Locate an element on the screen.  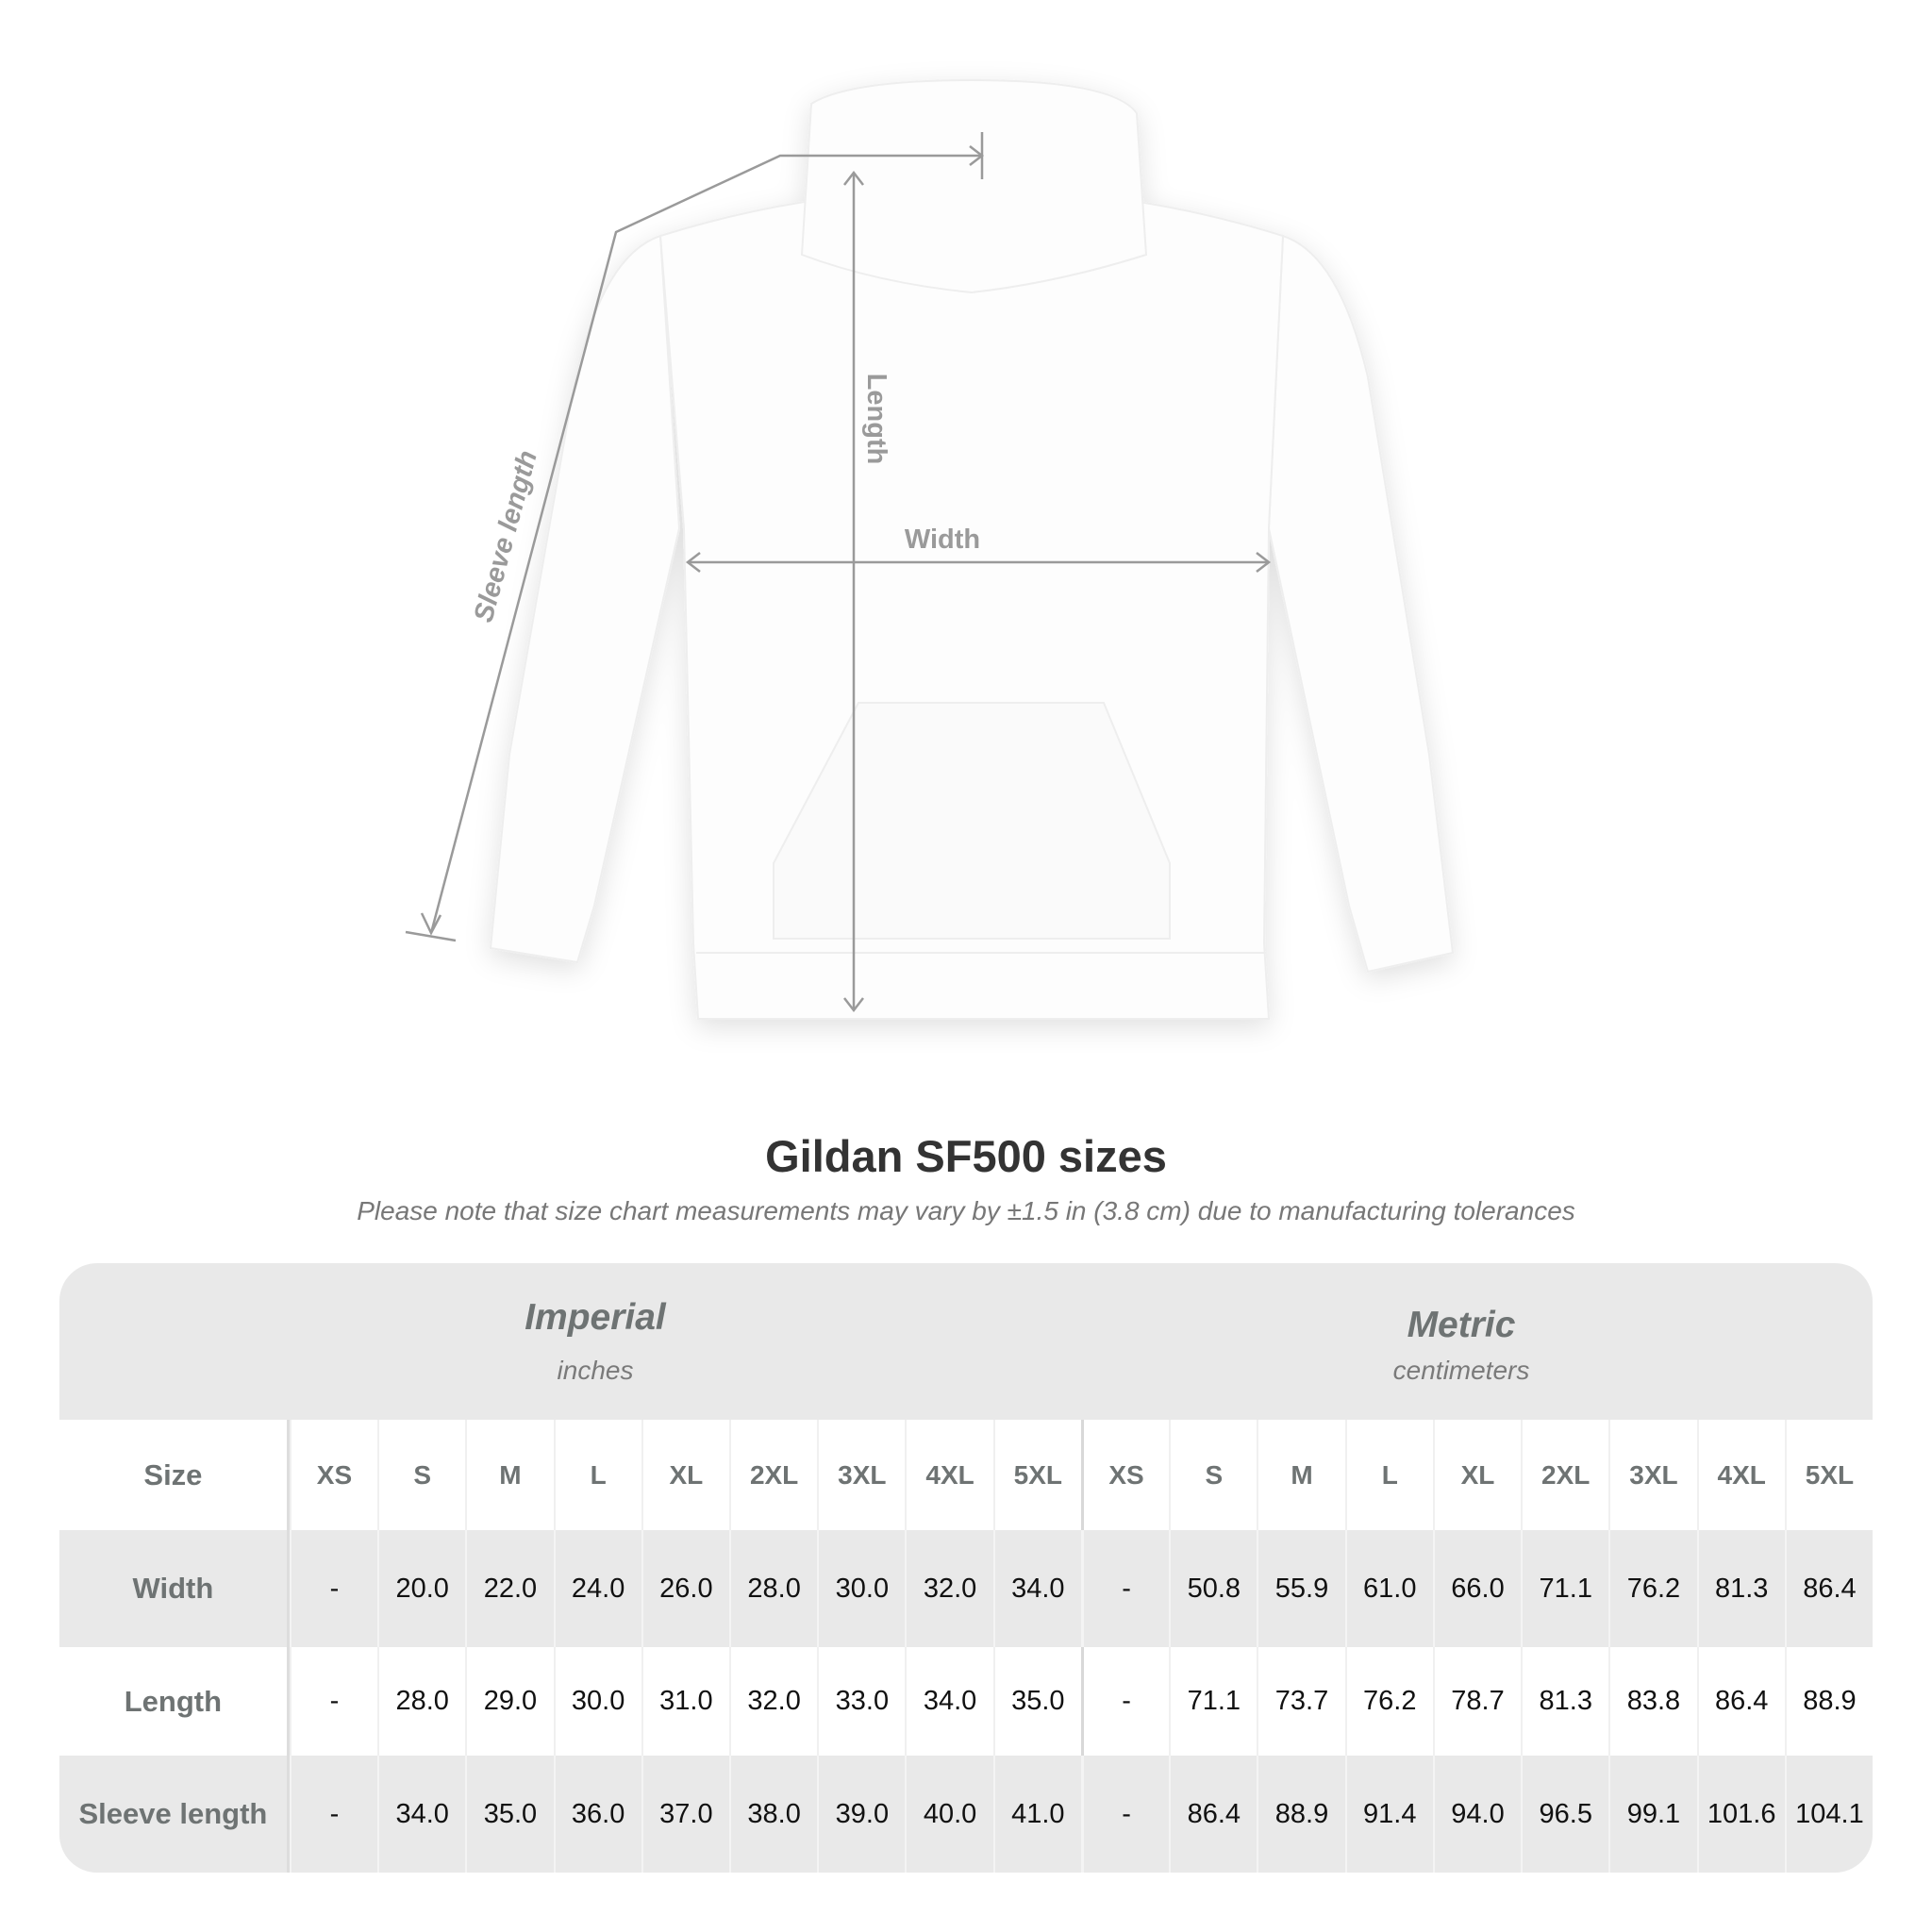
table-cell: 38.0 is located at coordinates (773, 1814).